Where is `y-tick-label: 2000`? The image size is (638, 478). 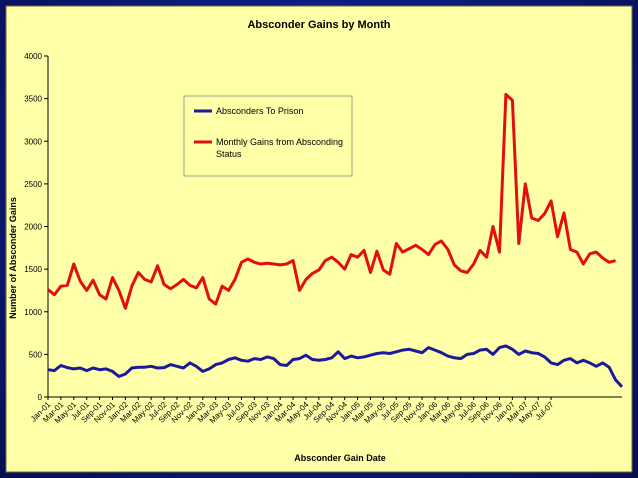 y-tick-label: 2000 is located at coordinates (33, 227).